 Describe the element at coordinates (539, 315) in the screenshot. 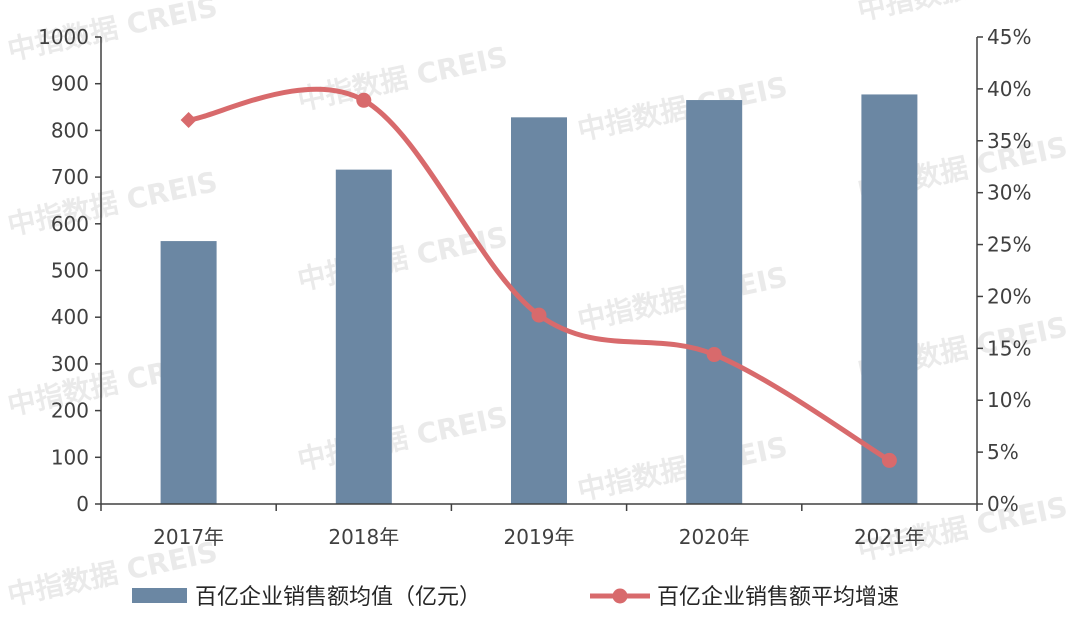

I see `growth-point-2019年` at that location.